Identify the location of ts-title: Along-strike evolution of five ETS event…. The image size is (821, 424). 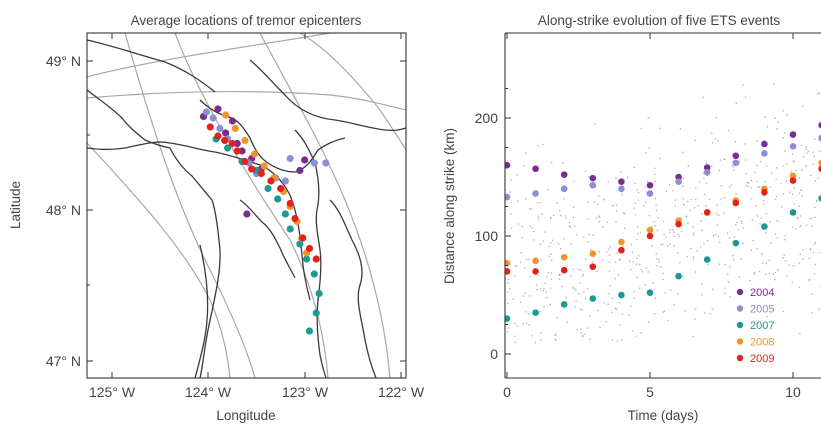
(659, 20).